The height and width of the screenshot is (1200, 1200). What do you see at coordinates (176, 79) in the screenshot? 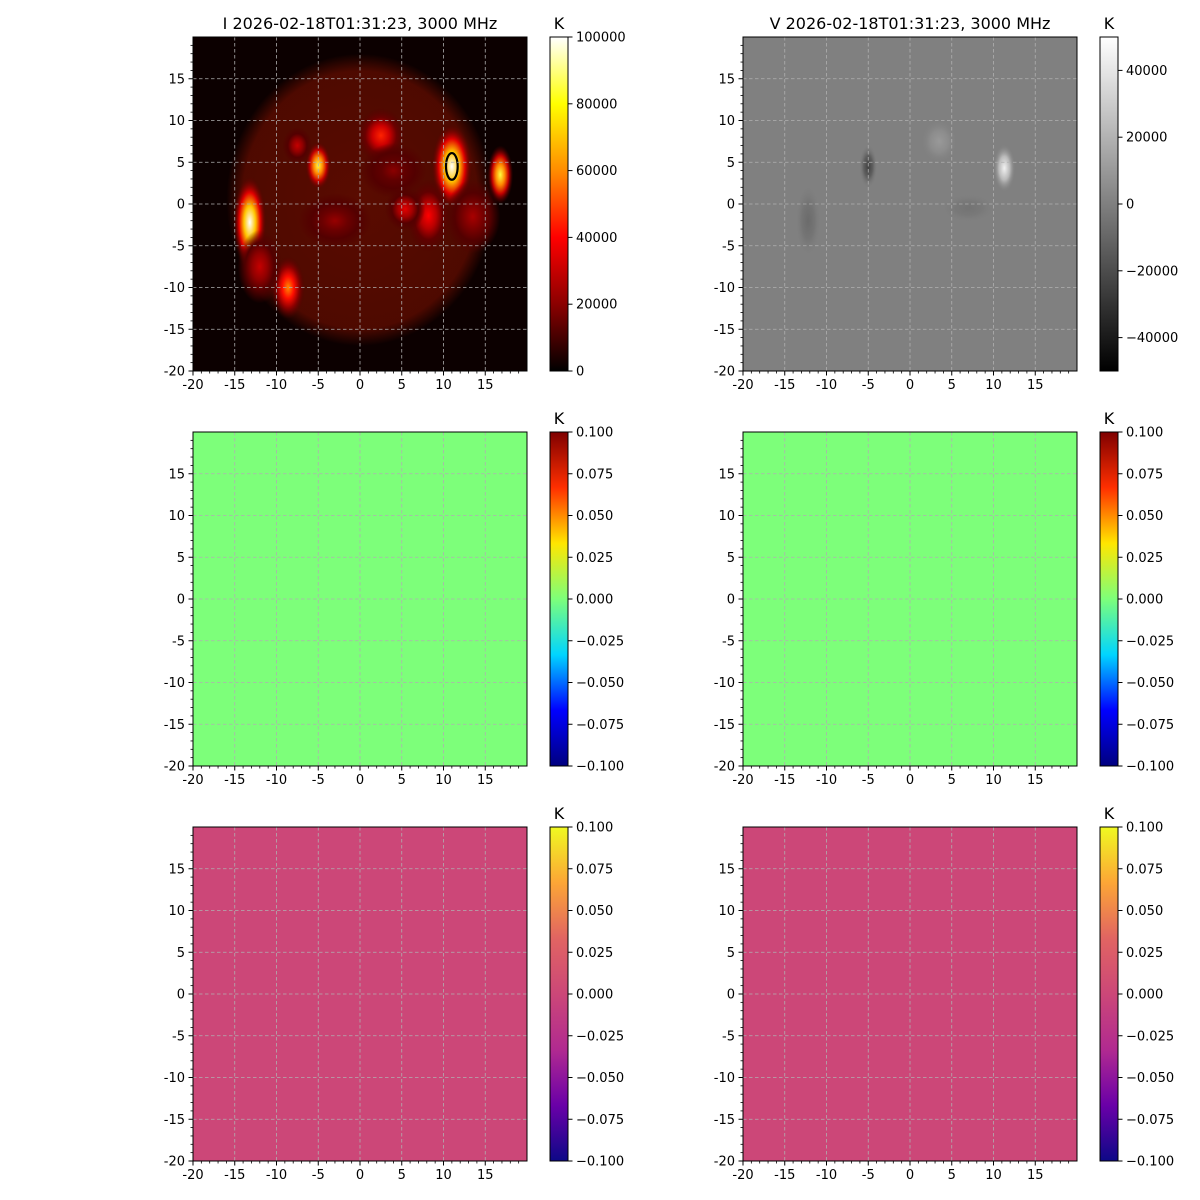
I see `y-tick-label: 15` at bounding box center [176, 79].